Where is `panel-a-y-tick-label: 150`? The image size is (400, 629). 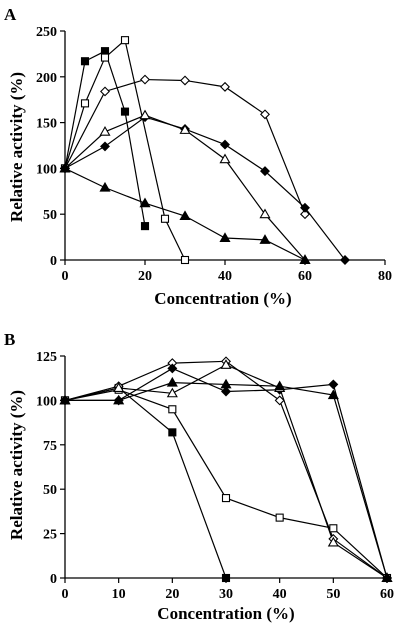
panel-a-y-tick-label: 150 is located at coordinates (46, 124).